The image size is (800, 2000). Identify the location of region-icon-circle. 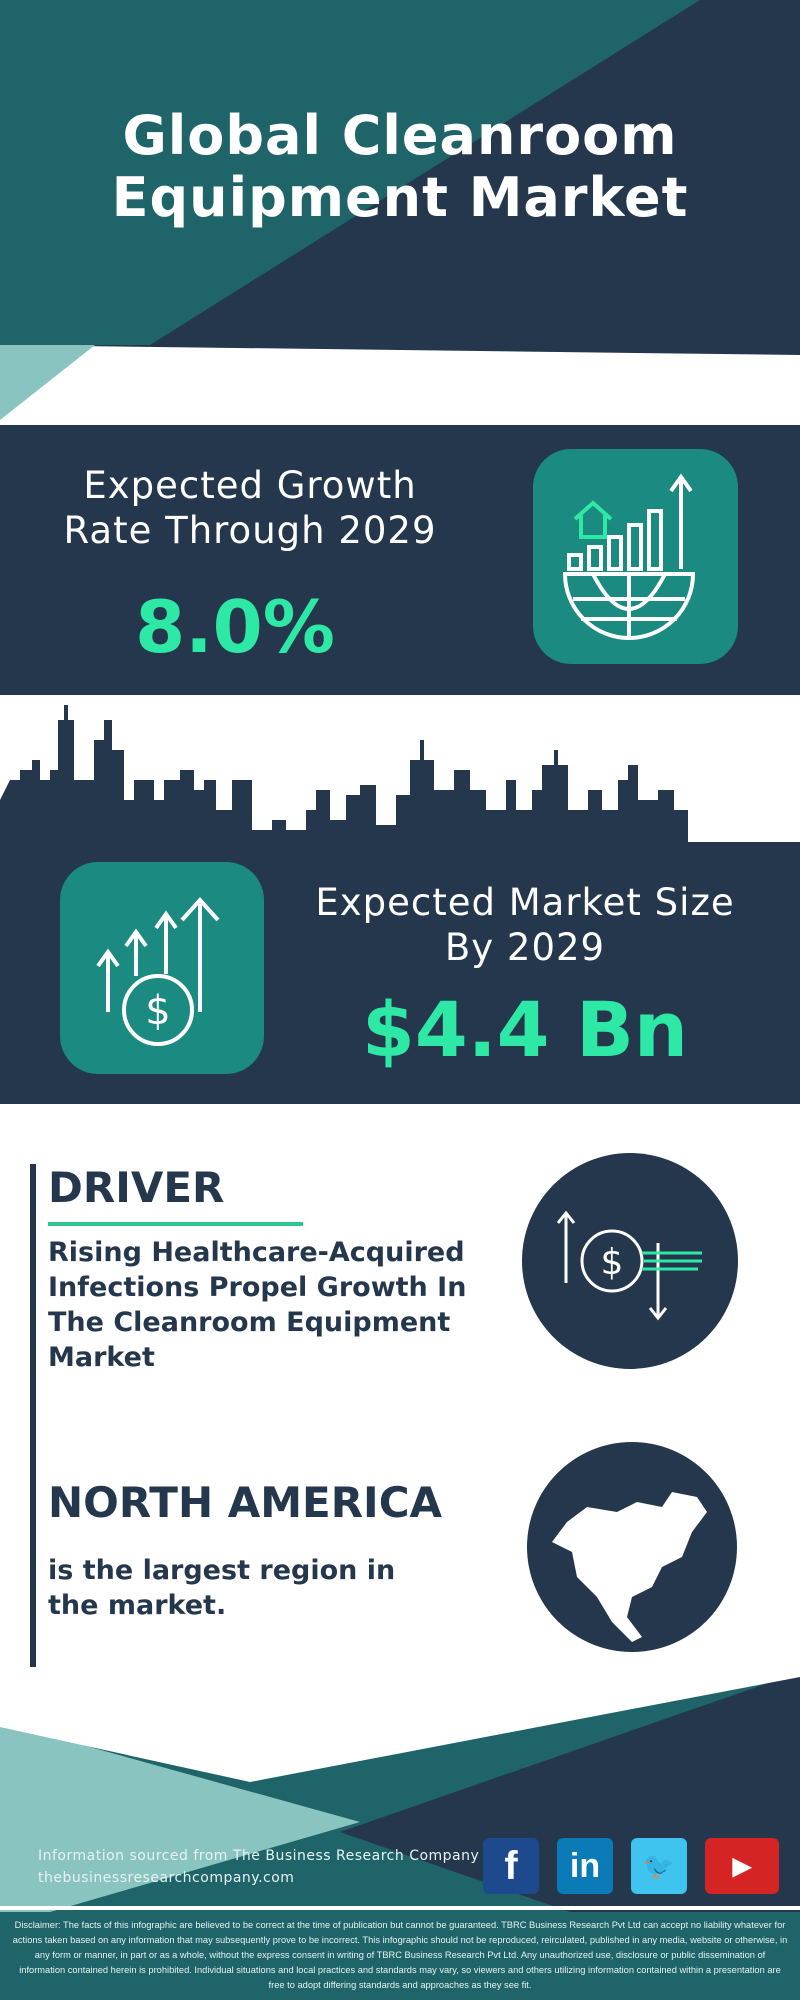
(632, 1547).